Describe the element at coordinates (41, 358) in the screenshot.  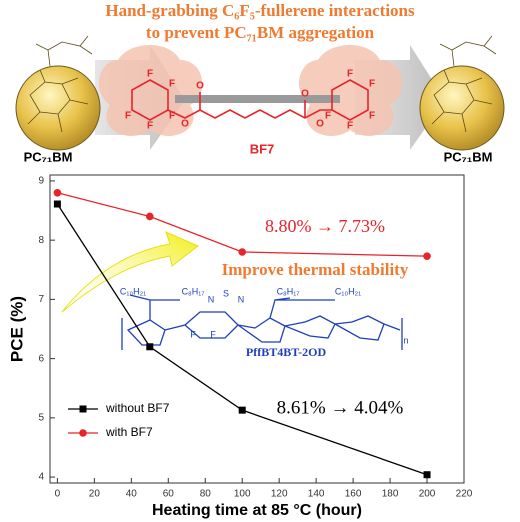
I see `y-tick-label: 6` at that location.